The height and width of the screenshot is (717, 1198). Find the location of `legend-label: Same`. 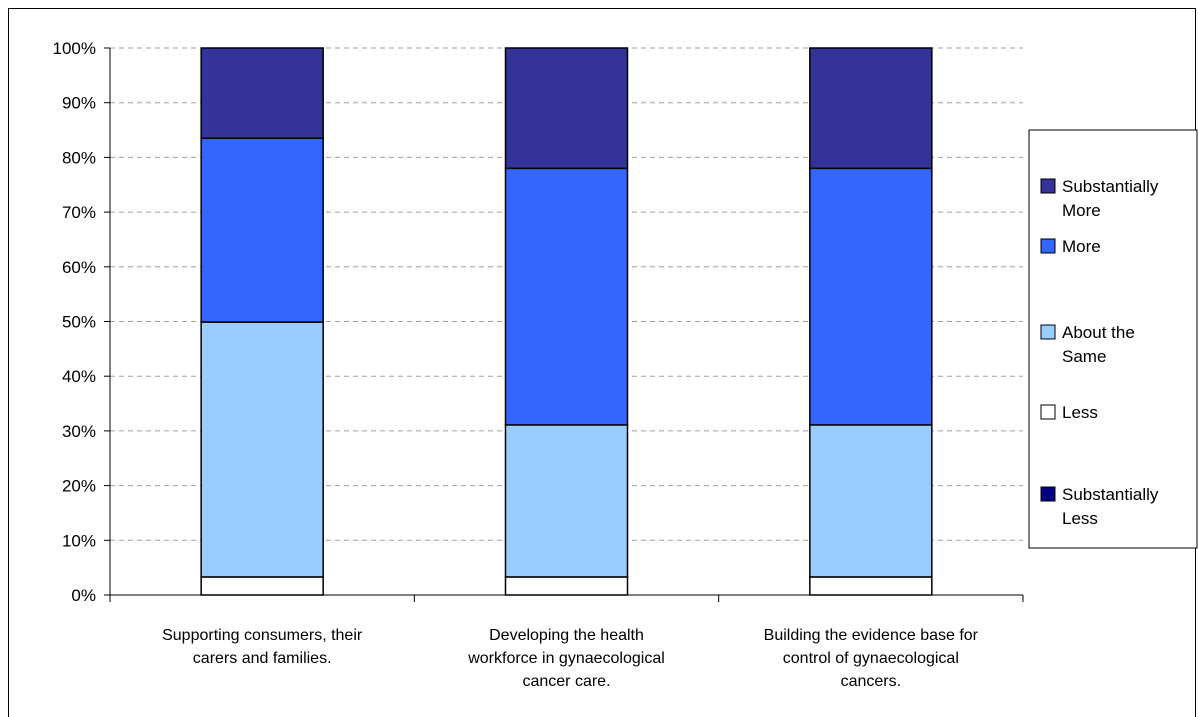

legend-label: Same is located at coordinates (1084, 356).